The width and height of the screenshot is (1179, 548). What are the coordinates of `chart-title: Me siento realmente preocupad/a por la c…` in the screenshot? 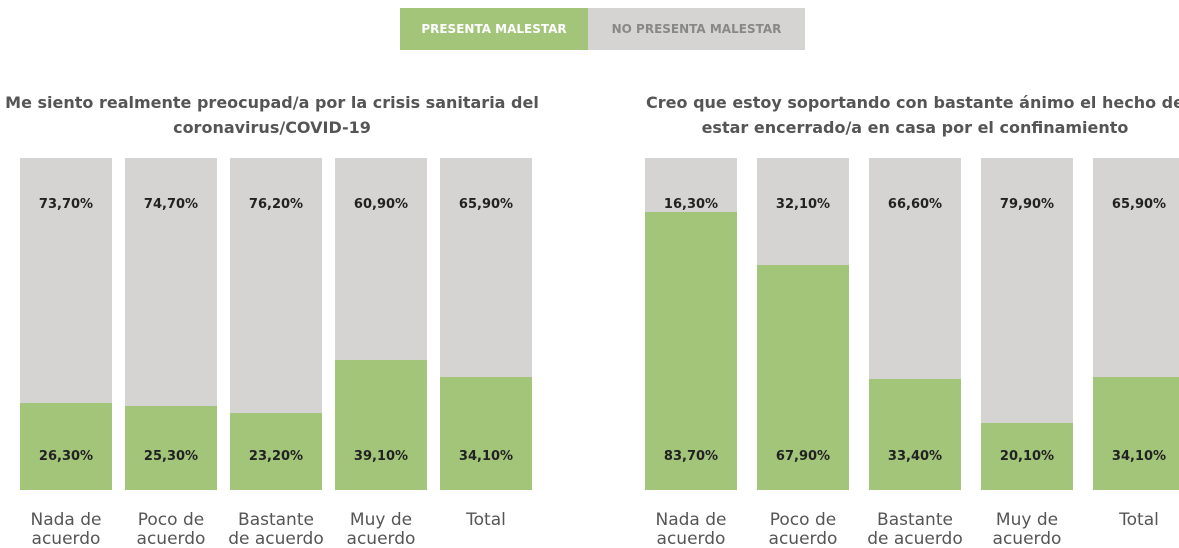 It's located at (272, 115).